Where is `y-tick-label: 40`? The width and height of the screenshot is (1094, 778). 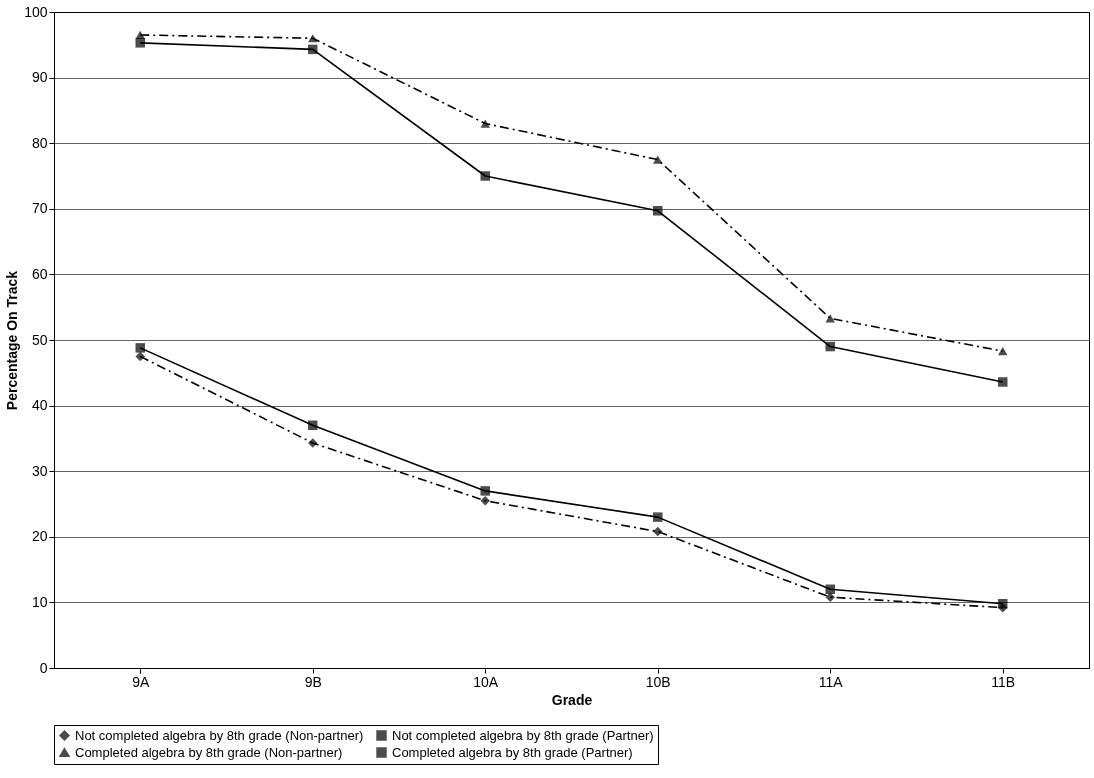
y-tick-label: 40 is located at coordinates (39, 405).